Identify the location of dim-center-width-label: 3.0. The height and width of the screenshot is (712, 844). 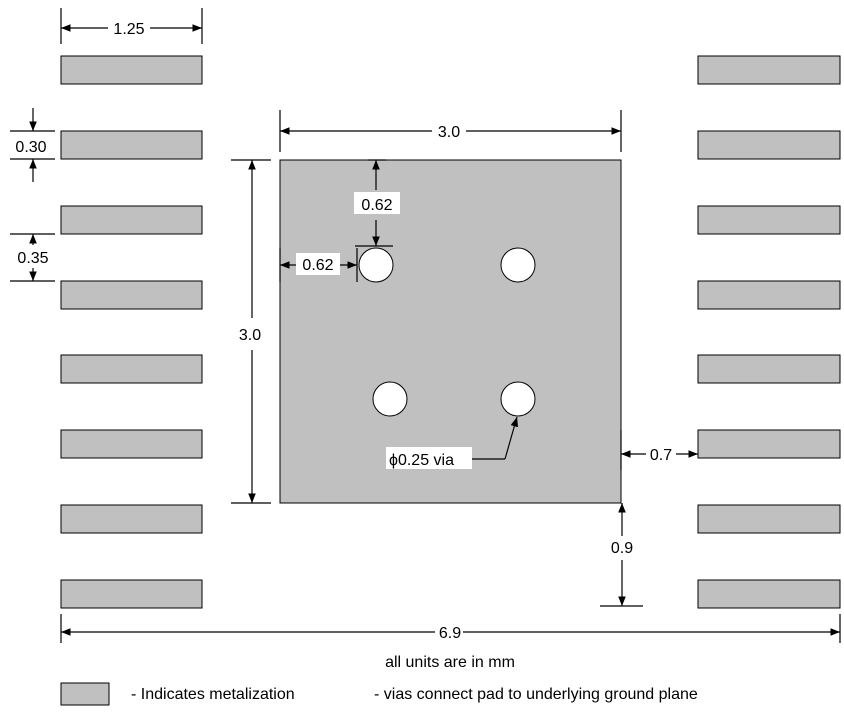
(449, 132).